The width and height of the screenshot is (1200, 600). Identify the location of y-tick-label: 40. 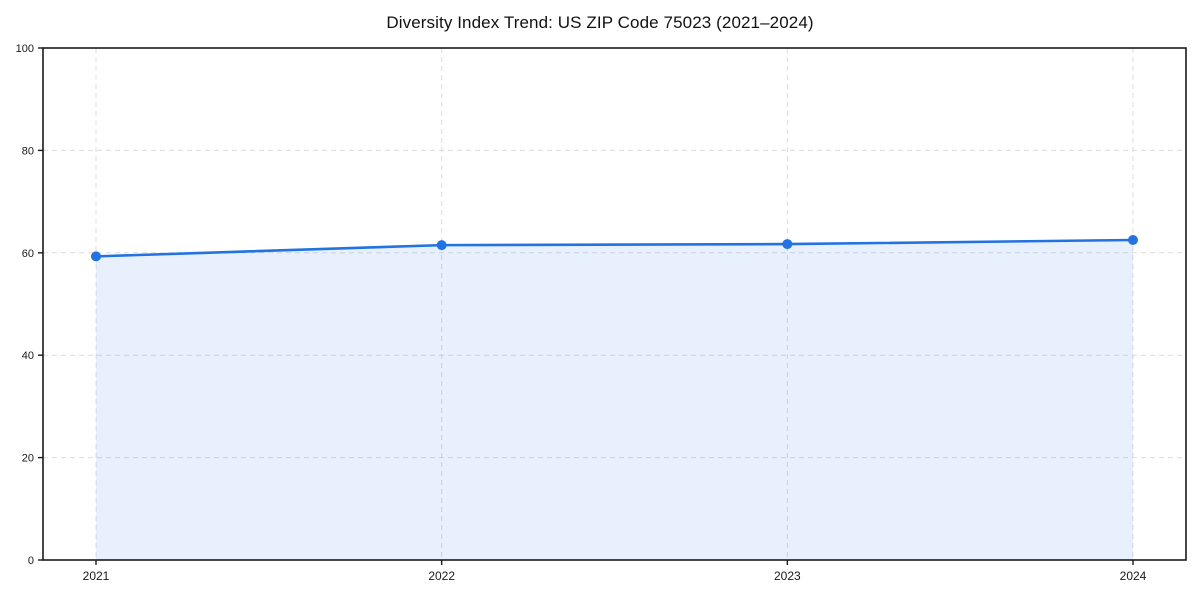
(28, 356).